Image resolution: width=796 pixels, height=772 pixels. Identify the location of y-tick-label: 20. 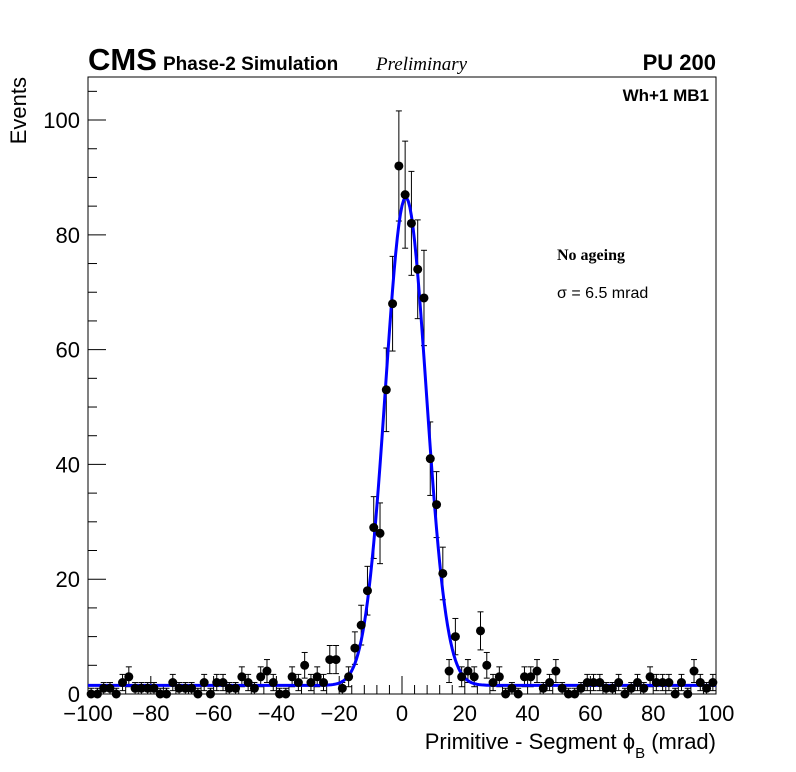
(68, 579).